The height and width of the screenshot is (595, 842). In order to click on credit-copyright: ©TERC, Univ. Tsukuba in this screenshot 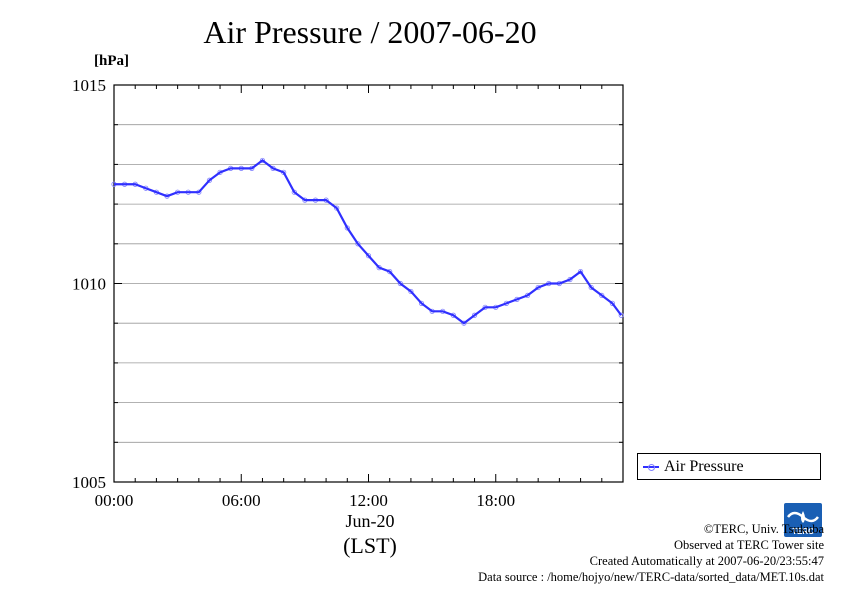, I will do `click(763, 529)`.